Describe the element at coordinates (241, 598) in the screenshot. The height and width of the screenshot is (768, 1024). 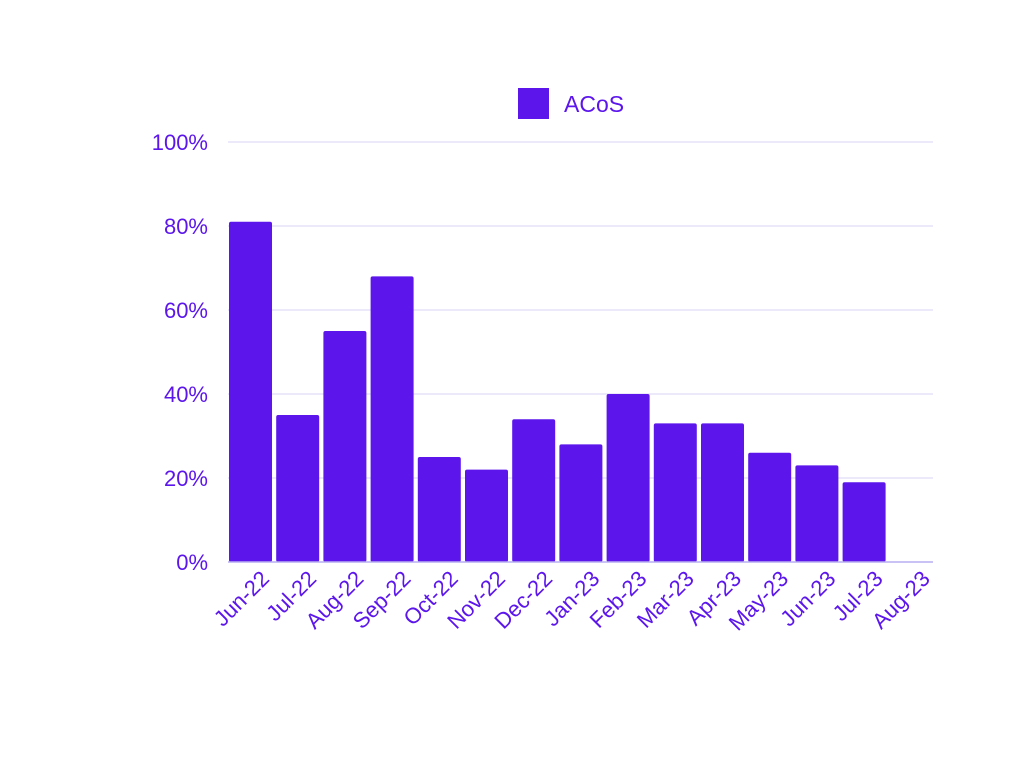
I see `x-tick-label: Jun-22` at that location.